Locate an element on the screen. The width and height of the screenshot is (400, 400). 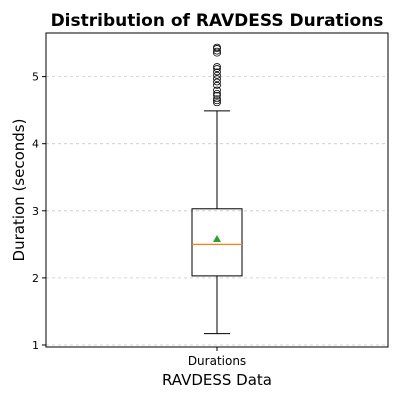
x-tick-label: Durations is located at coordinates (217, 361).